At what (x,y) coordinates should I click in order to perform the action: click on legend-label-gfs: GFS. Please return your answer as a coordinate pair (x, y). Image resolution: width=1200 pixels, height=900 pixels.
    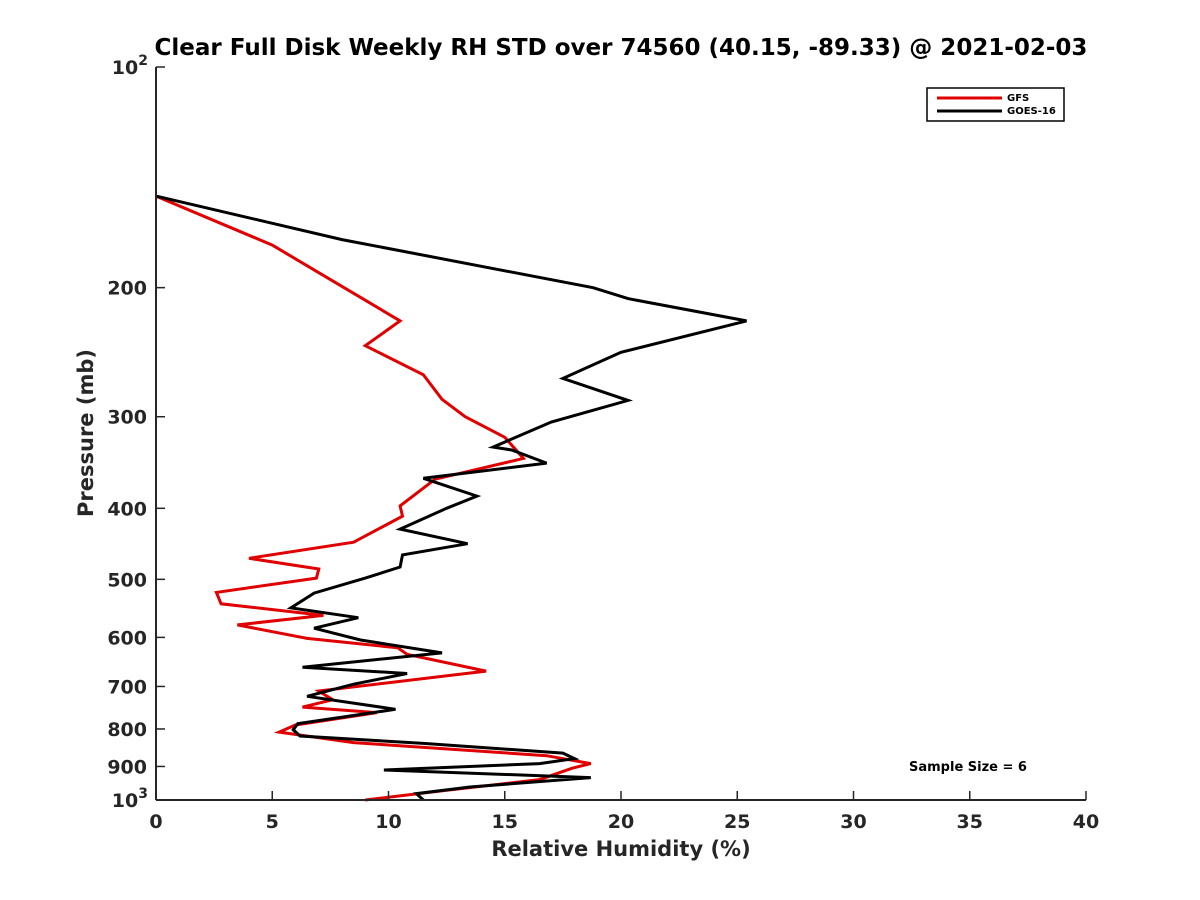
    Looking at the image, I should click on (1018, 98).